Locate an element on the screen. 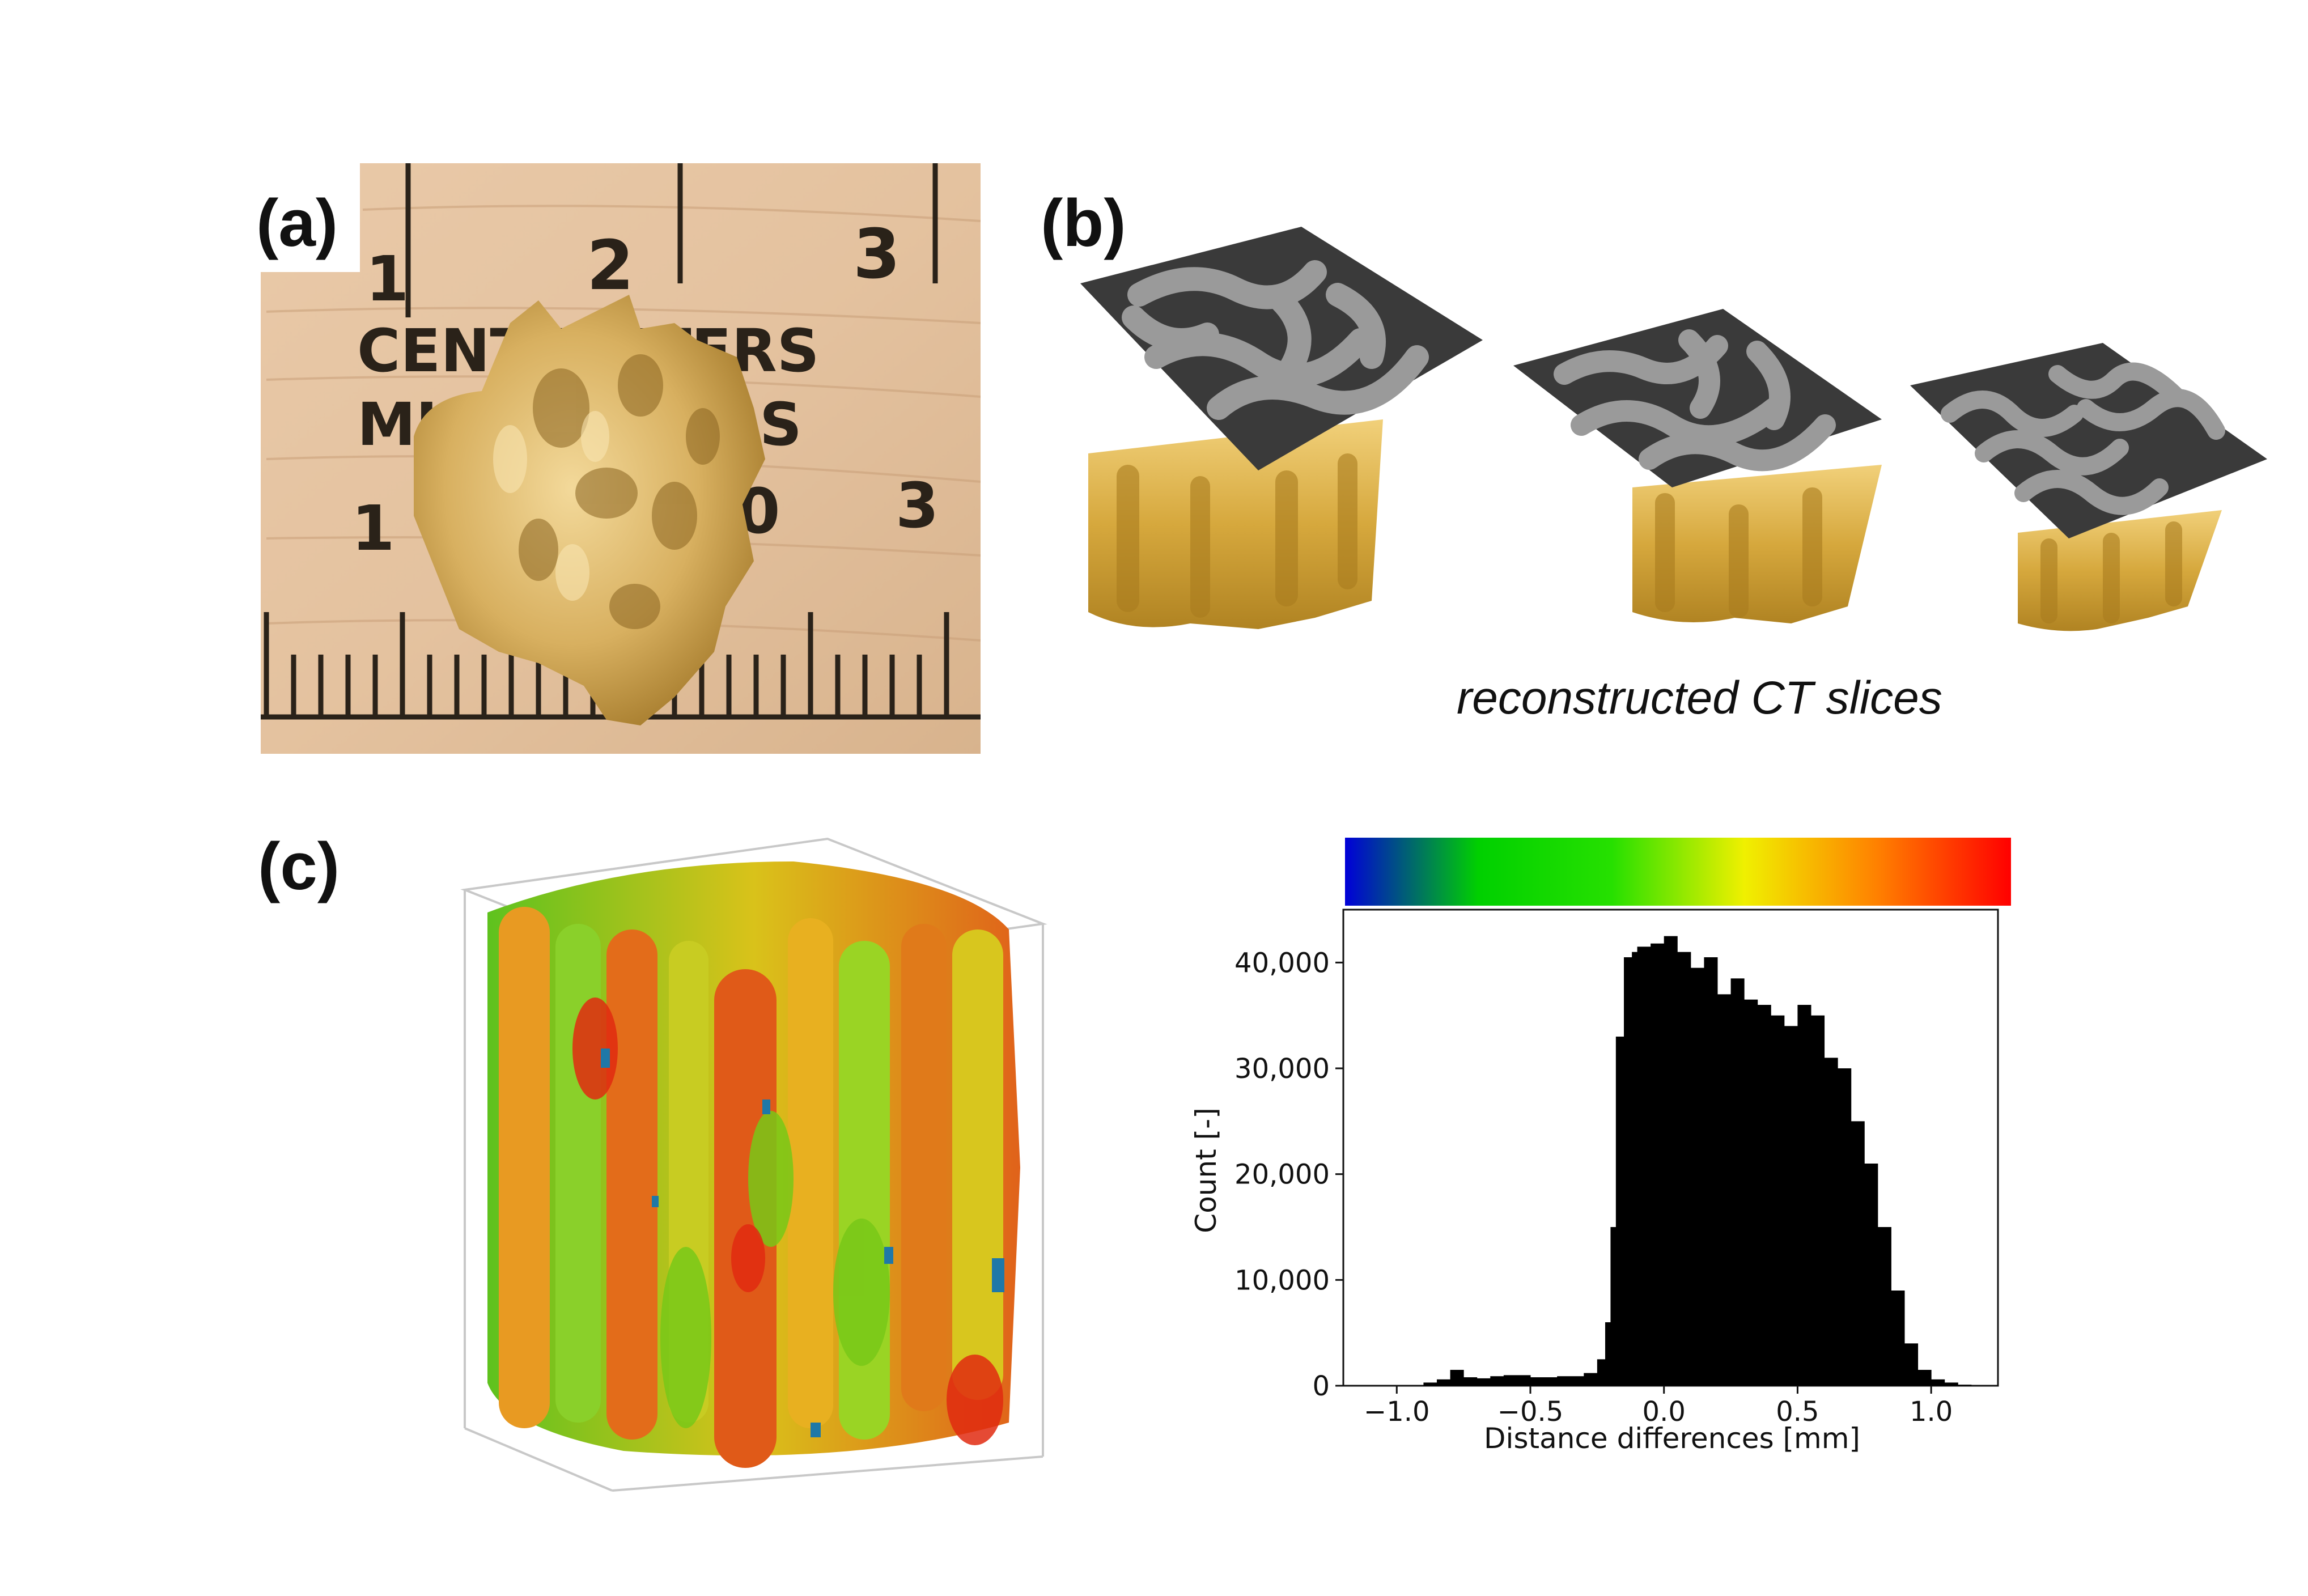 Image resolution: width=2308 pixels, height=1596 pixels. x-tick-label: 0.5 is located at coordinates (1797, 1412).